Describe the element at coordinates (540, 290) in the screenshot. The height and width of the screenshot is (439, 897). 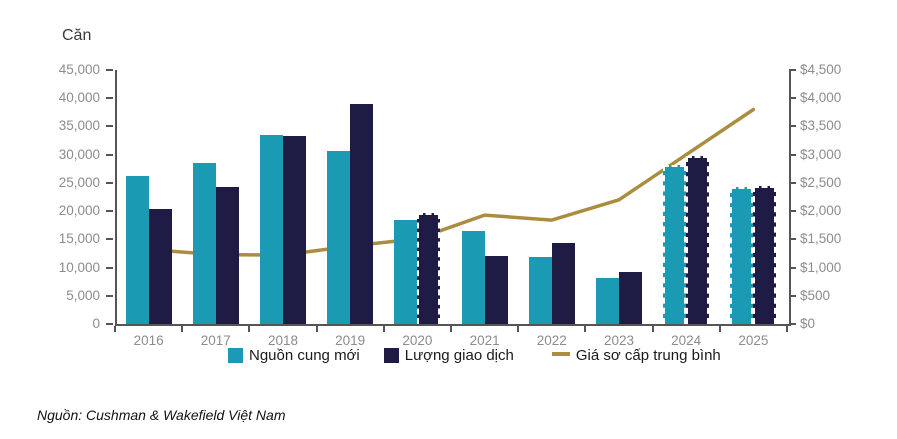
I see `bar-new-supply-2022` at that location.